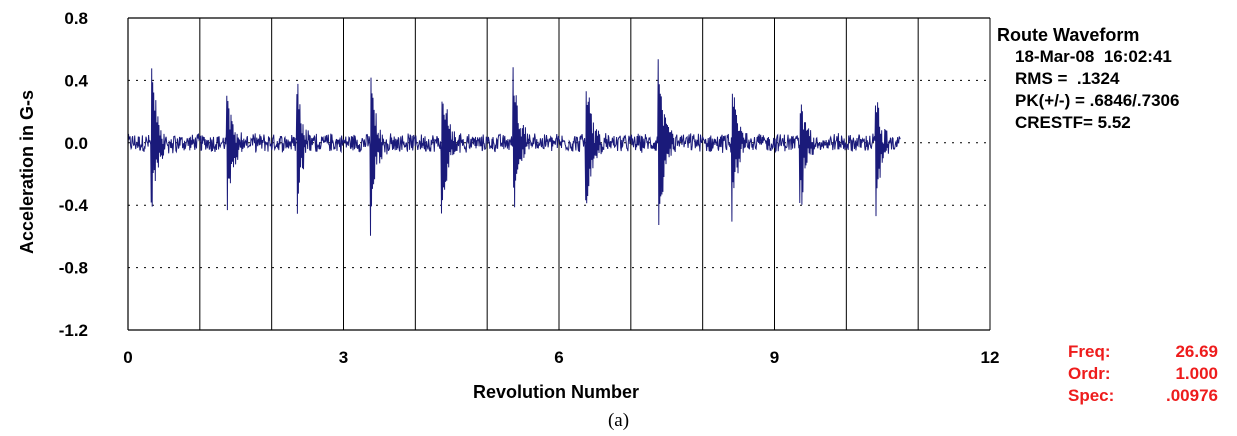 The height and width of the screenshot is (436, 1237). What do you see at coordinates (1089, 373) in the screenshot?
I see `ordr-label: Ordr:` at bounding box center [1089, 373].